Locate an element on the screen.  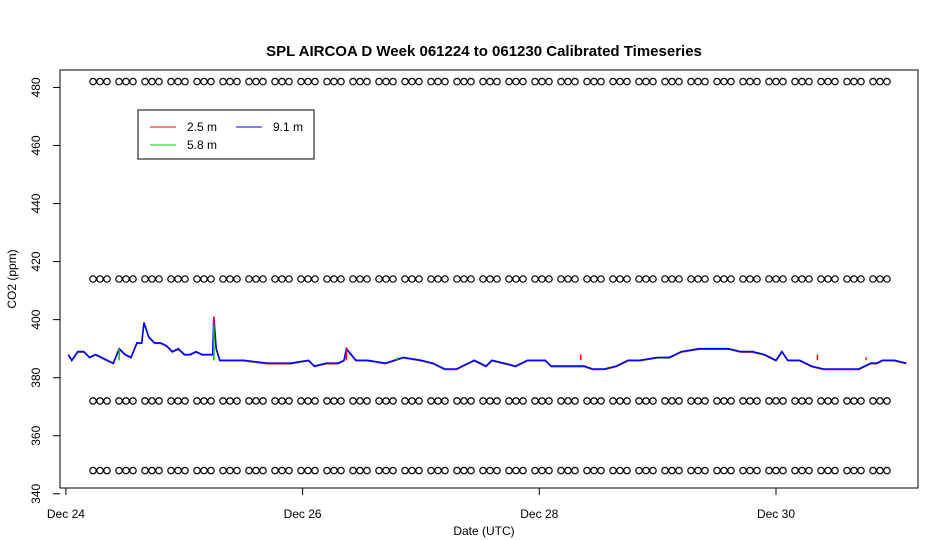
legend-label-2-5m: 2.5 m is located at coordinates (202, 127).